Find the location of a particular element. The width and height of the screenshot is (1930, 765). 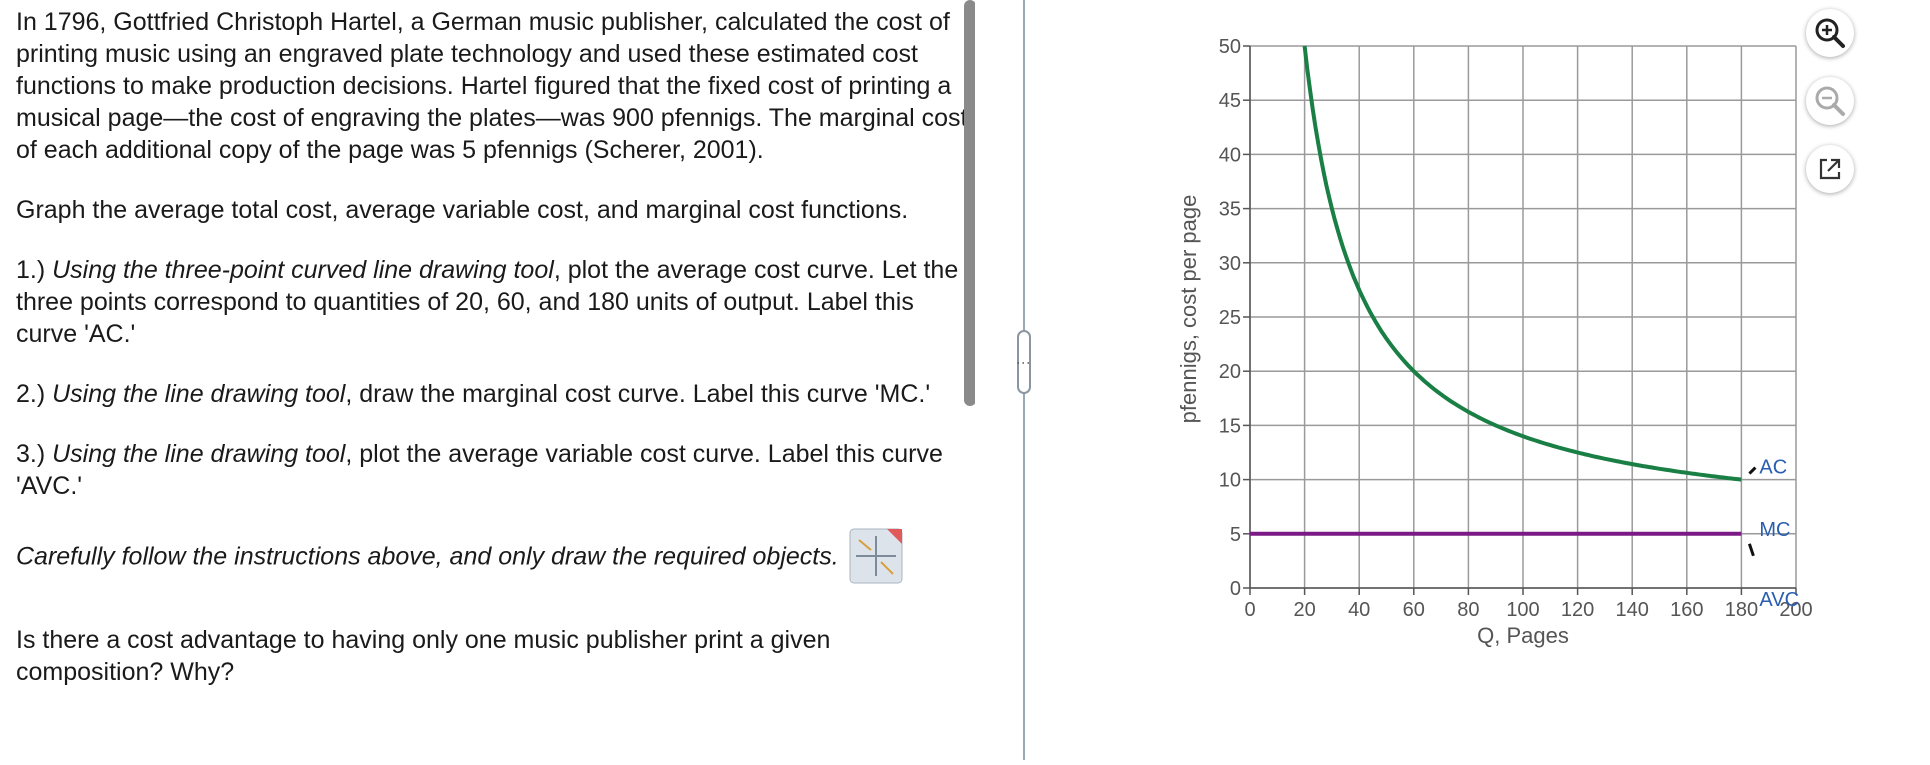

zoom-in-button is located at coordinates (1830, 33).